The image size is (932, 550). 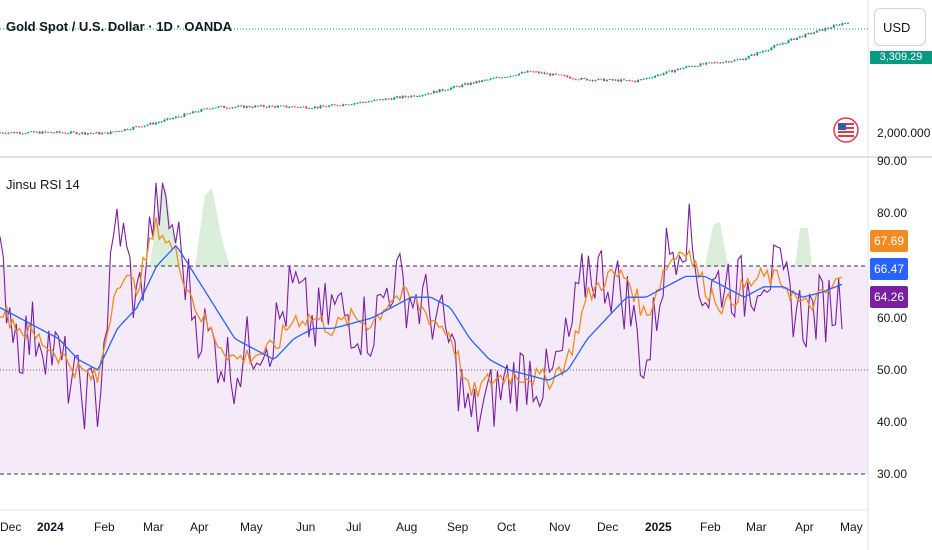 What do you see at coordinates (43, 184) in the screenshot?
I see `rsi-indicator-title: Jinsu RSI 14` at bounding box center [43, 184].